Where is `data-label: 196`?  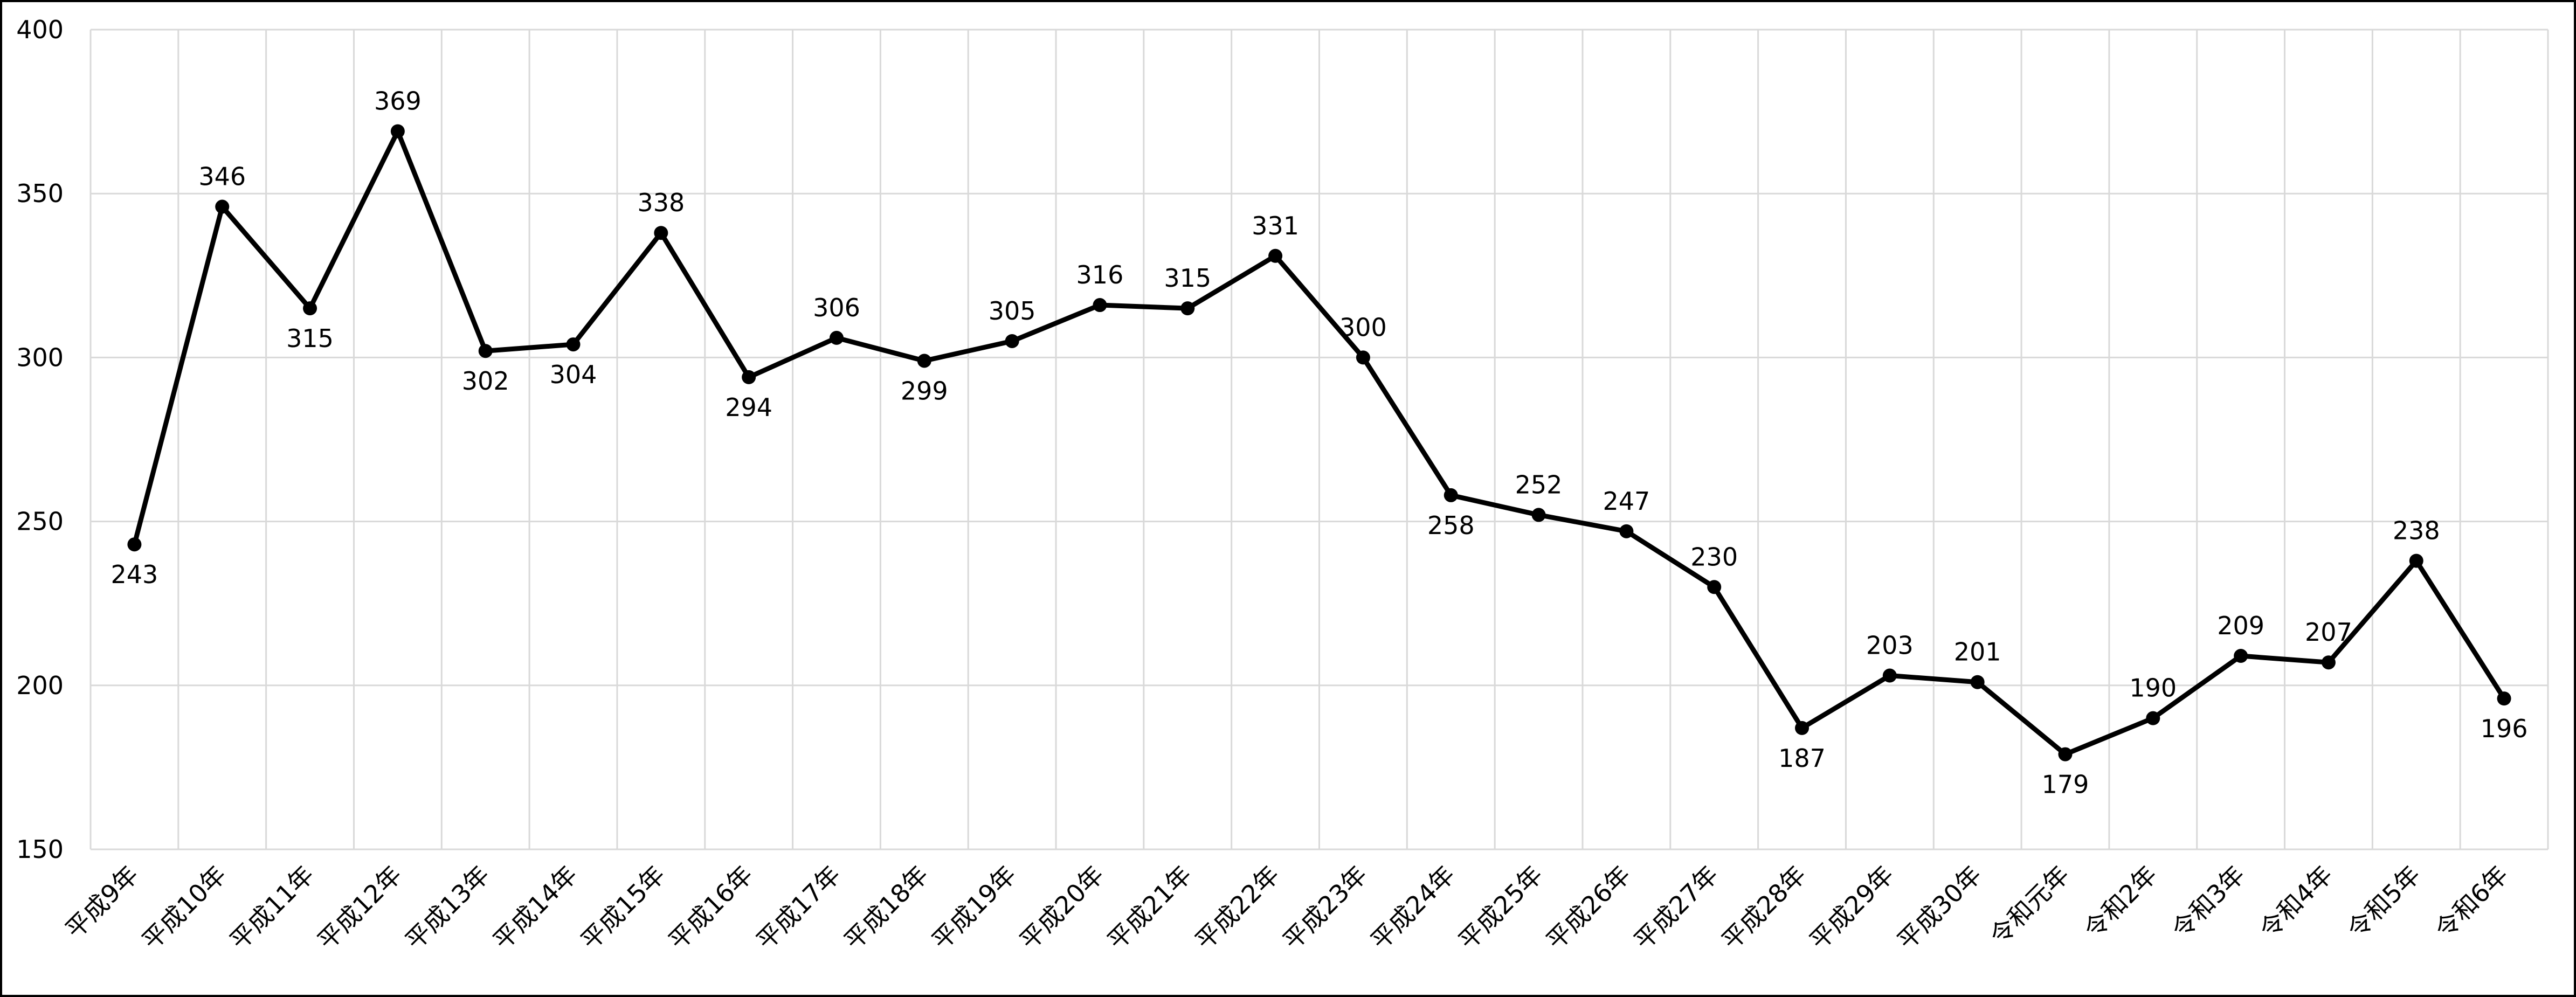
data-label: 196 is located at coordinates (2504, 729).